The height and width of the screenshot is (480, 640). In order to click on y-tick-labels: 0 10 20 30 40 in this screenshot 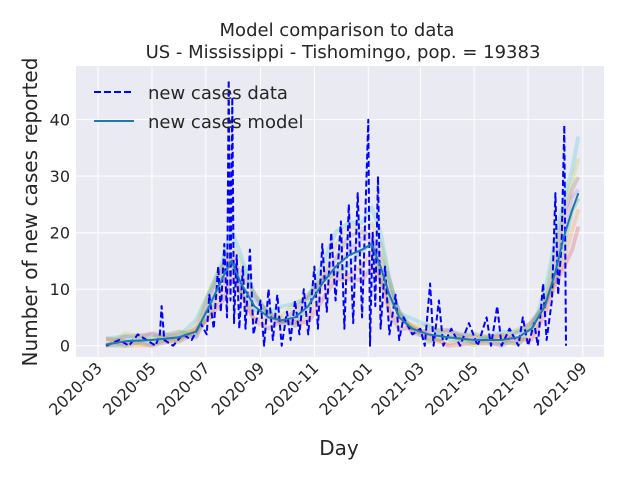, I will do `click(60, 233)`.